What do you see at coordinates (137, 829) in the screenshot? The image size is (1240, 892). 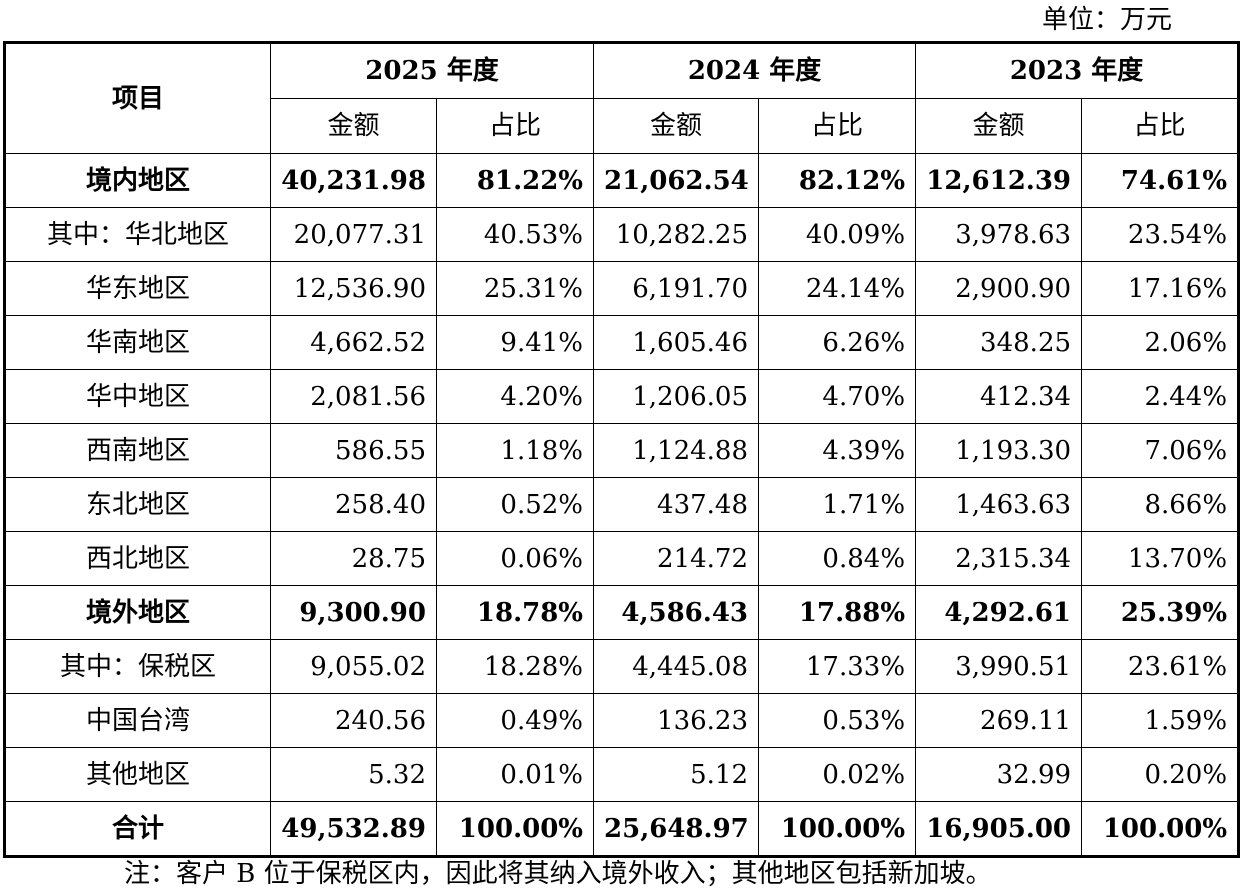 I see `row-label: 合计` at bounding box center [137, 829].